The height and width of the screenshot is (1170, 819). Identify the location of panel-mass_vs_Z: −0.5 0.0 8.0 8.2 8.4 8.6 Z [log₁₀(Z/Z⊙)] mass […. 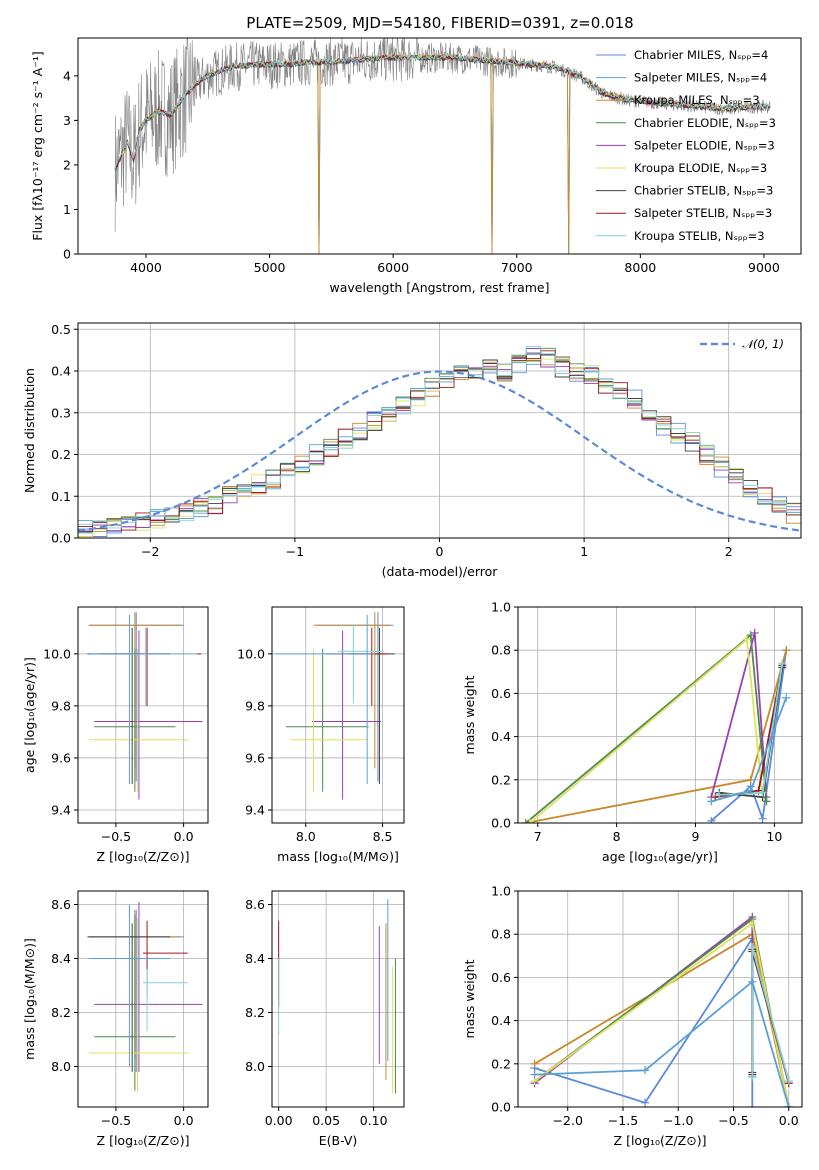
(115, 1019).